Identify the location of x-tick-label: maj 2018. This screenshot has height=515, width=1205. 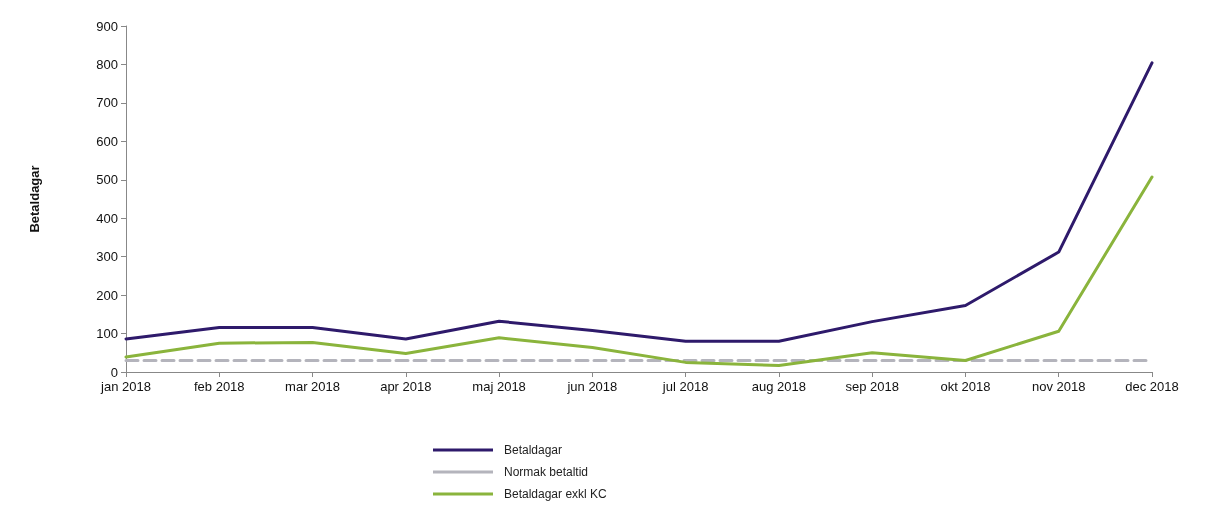
(499, 386).